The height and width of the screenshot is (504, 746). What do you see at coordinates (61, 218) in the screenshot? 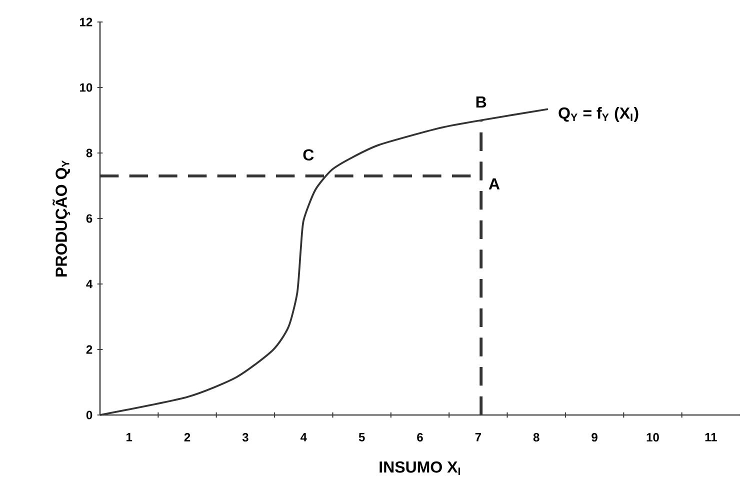
I see `y-axis-title: PRODUÇÃO Q$_{Y}$` at bounding box center [61, 218].